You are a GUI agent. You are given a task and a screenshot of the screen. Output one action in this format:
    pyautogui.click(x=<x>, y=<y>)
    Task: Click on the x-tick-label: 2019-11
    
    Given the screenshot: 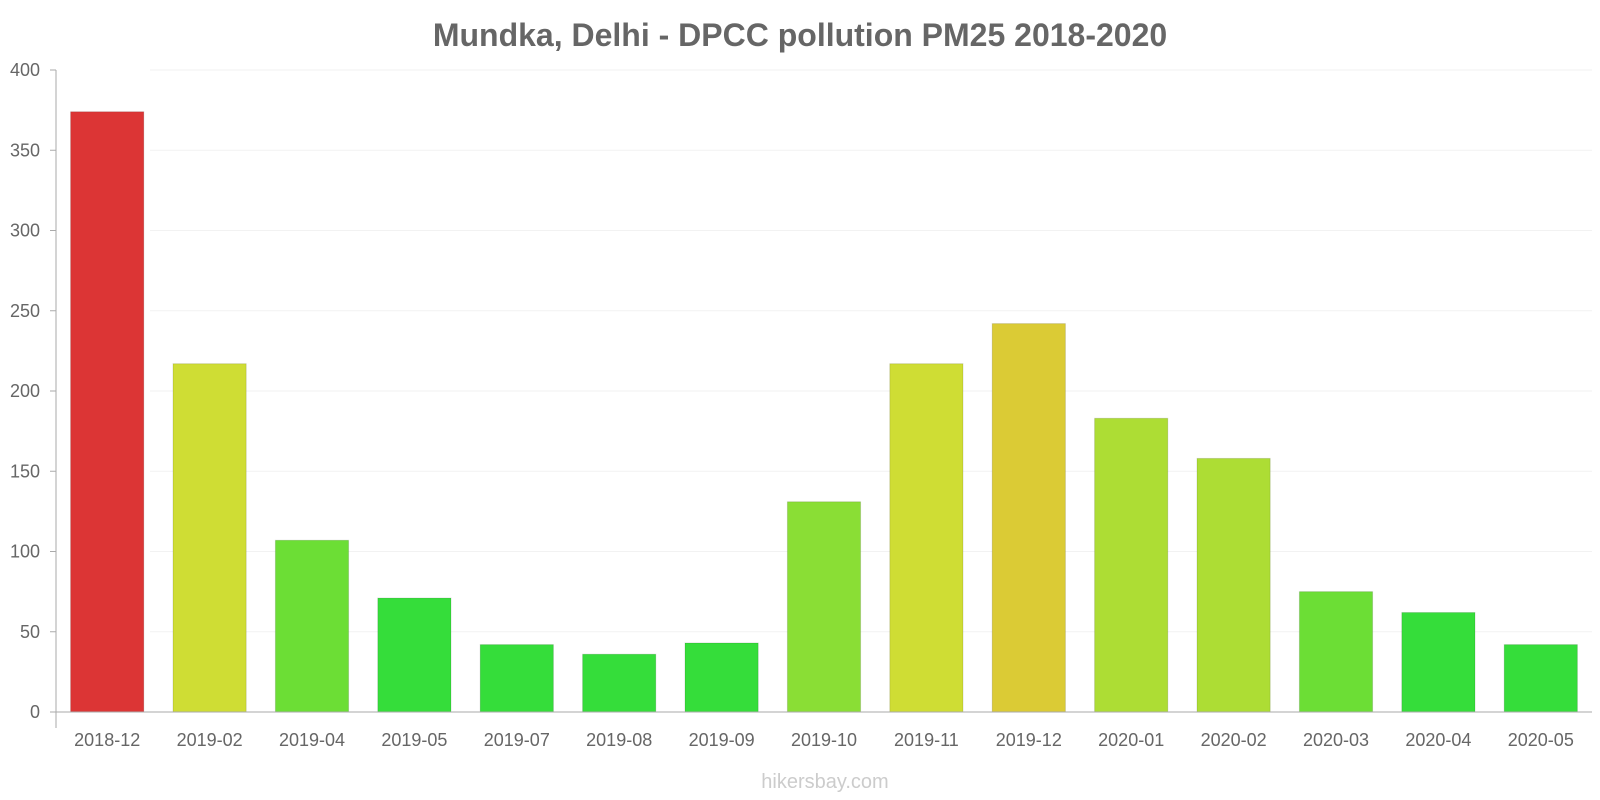 What is the action you would take?
    pyautogui.click(x=926, y=740)
    